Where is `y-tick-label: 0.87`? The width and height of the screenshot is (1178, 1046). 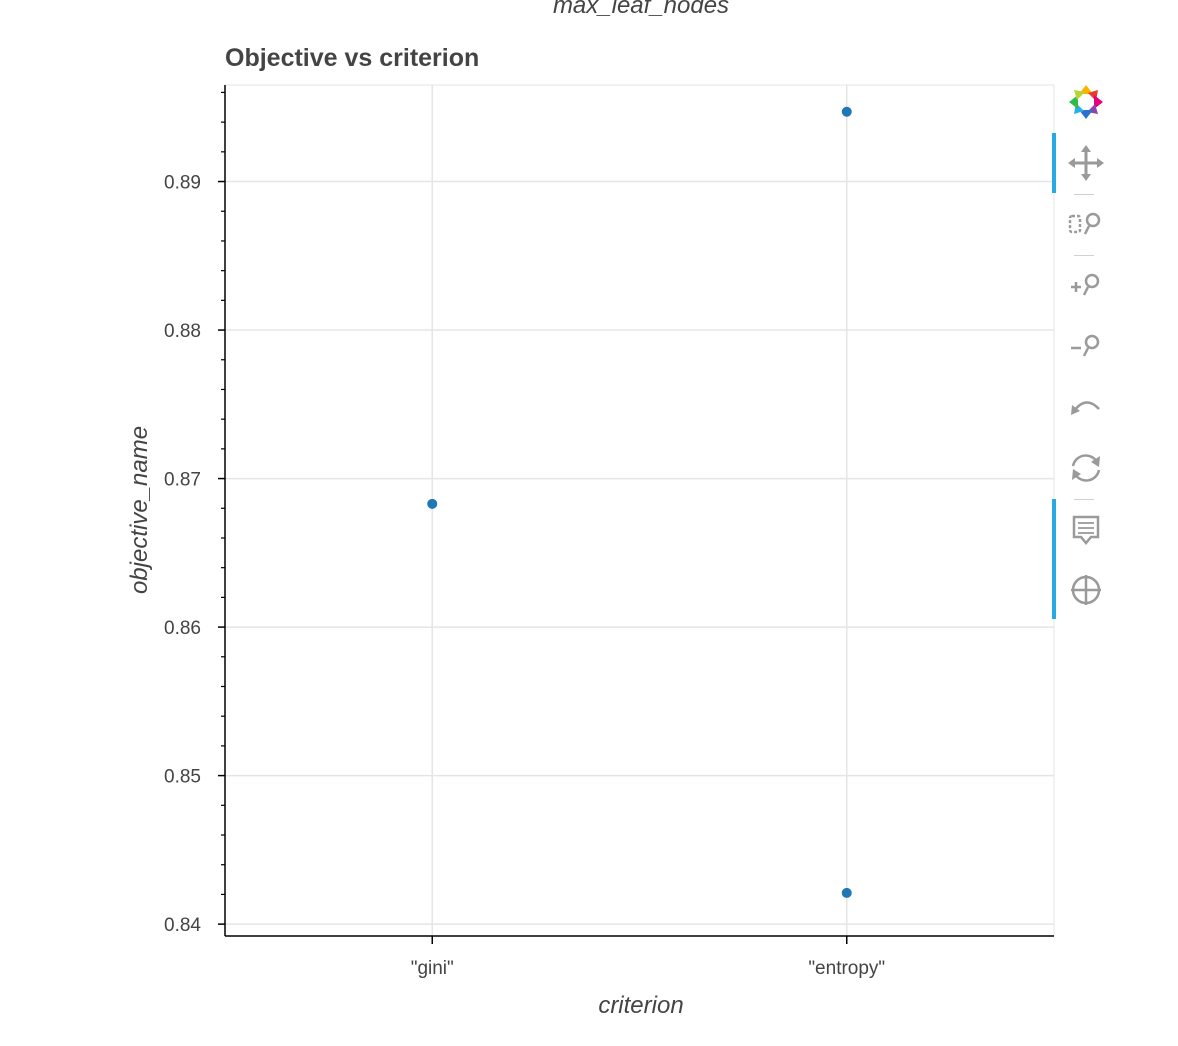
y-tick-label: 0.87 is located at coordinates (182, 480).